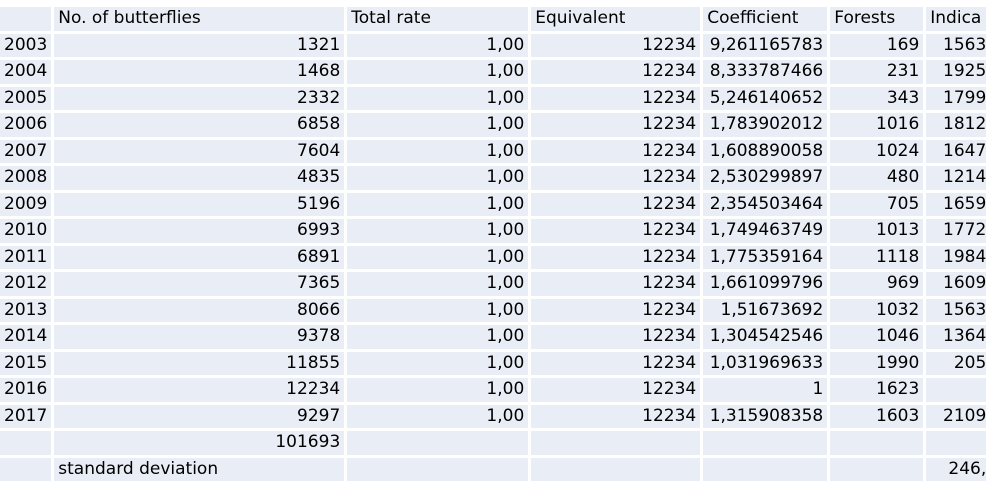  Describe the element at coordinates (956, 151) in the screenshot. I see `cell-indica: 1647` at that location.